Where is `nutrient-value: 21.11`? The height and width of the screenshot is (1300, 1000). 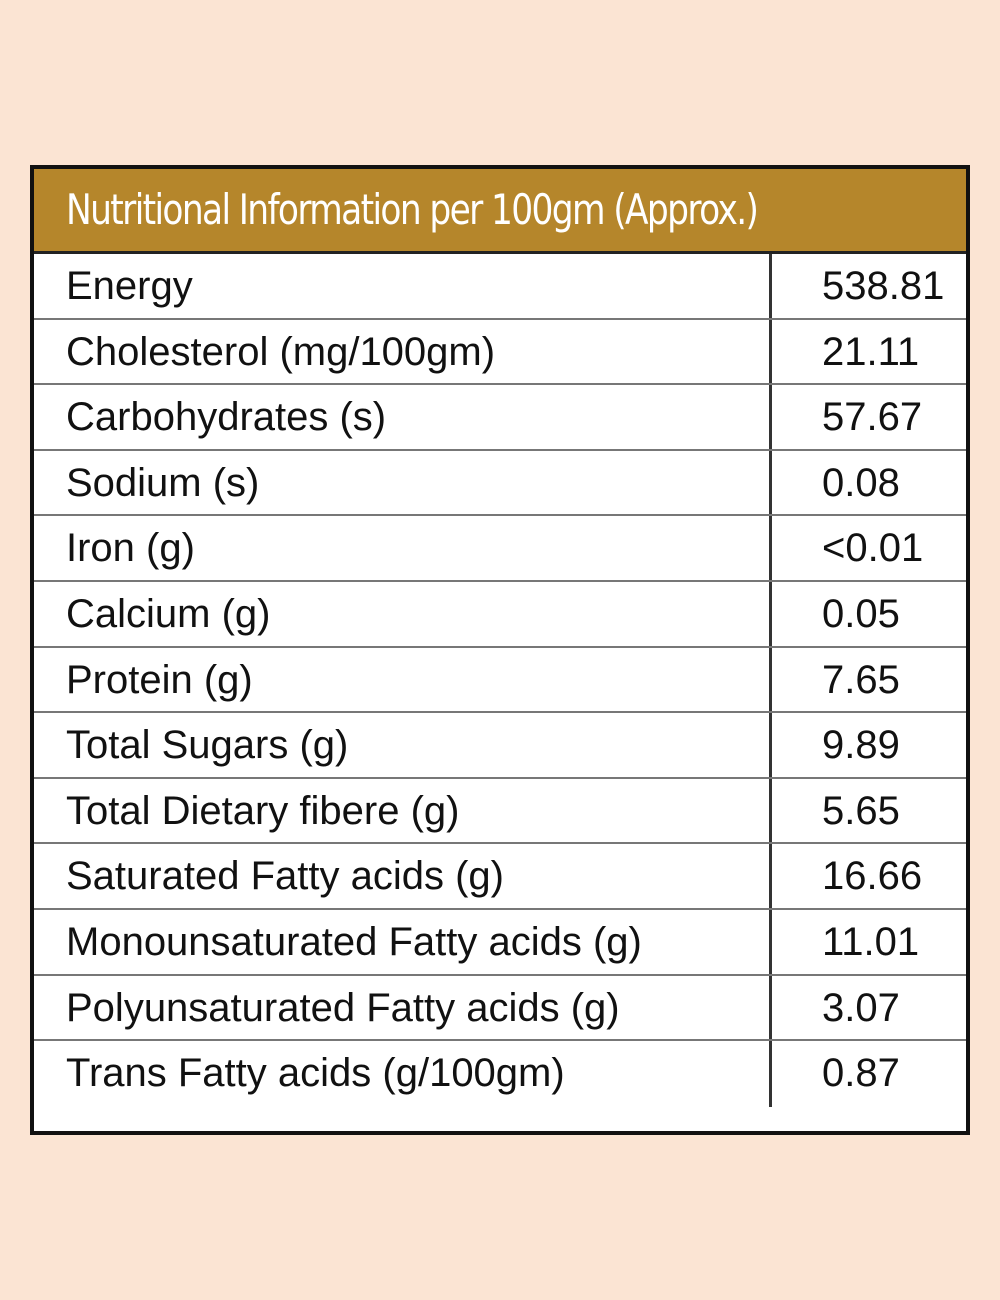
nutrient-value: 21.11 is located at coordinates (871, 351).